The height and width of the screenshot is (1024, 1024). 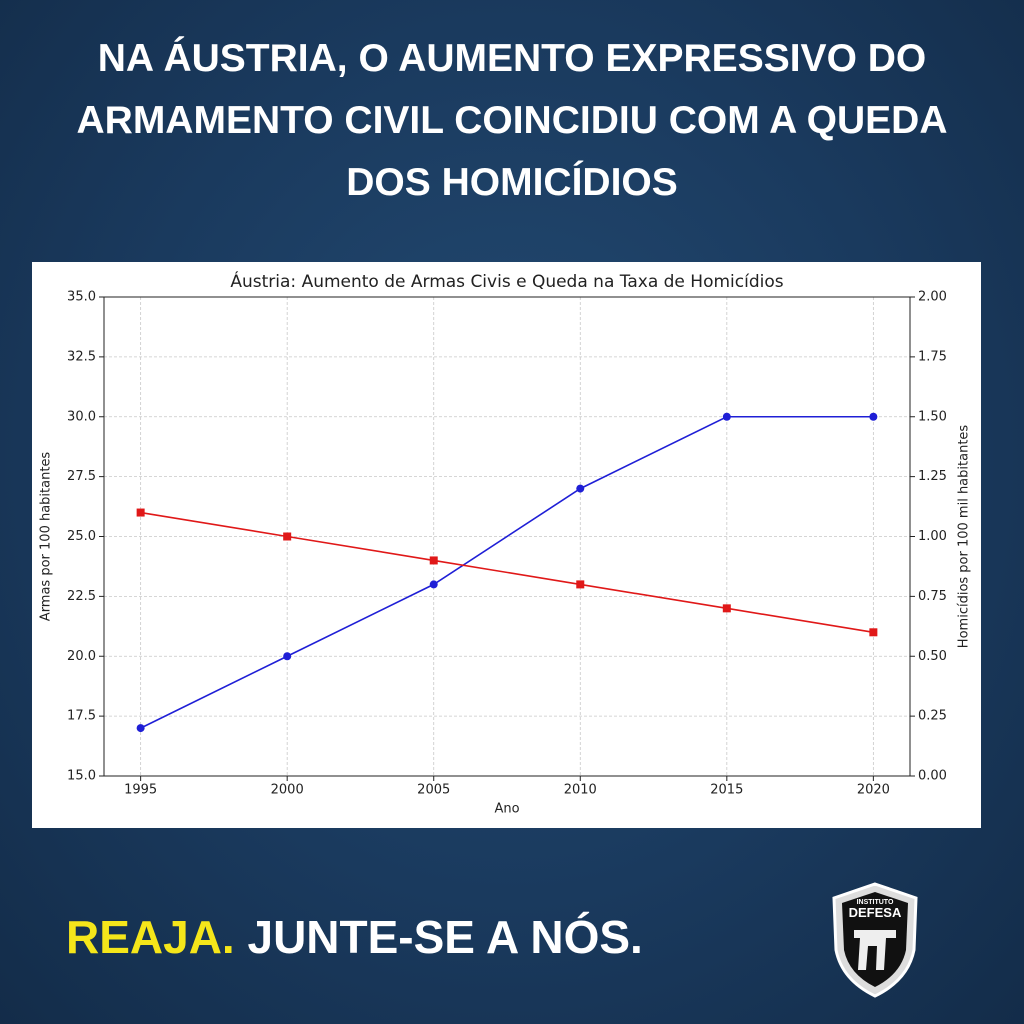 I want to click on y2-tick-label: 0.50, so click(x=932, y=656).